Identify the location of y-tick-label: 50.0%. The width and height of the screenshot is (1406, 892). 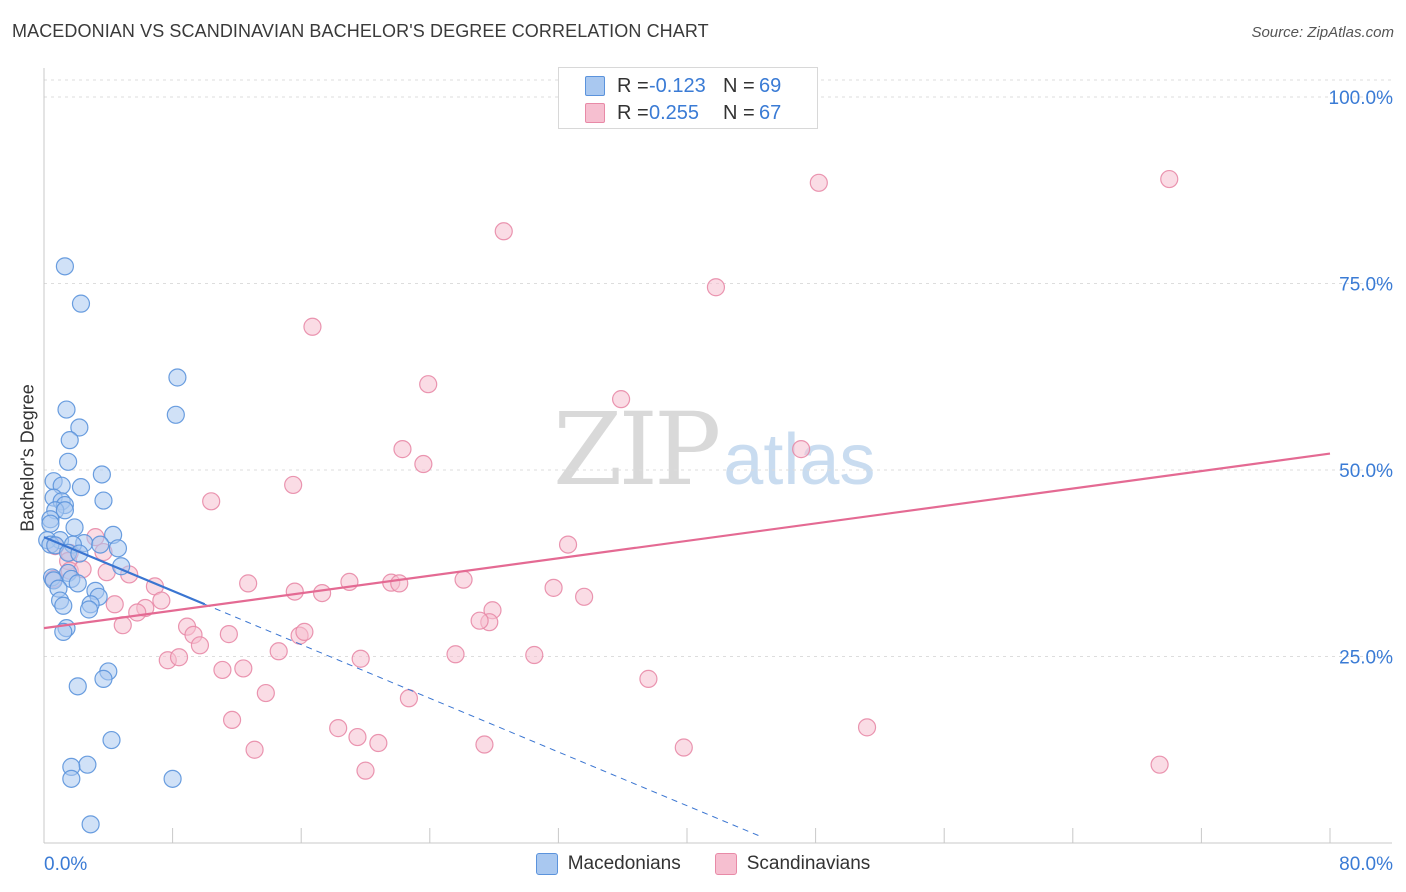
(1366, 471).